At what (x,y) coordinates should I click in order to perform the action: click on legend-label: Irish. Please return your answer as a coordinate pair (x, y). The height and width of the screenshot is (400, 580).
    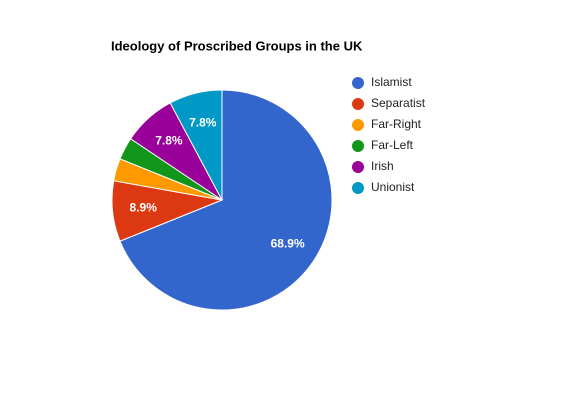
    Looking at the image, I should click on (382, 166).